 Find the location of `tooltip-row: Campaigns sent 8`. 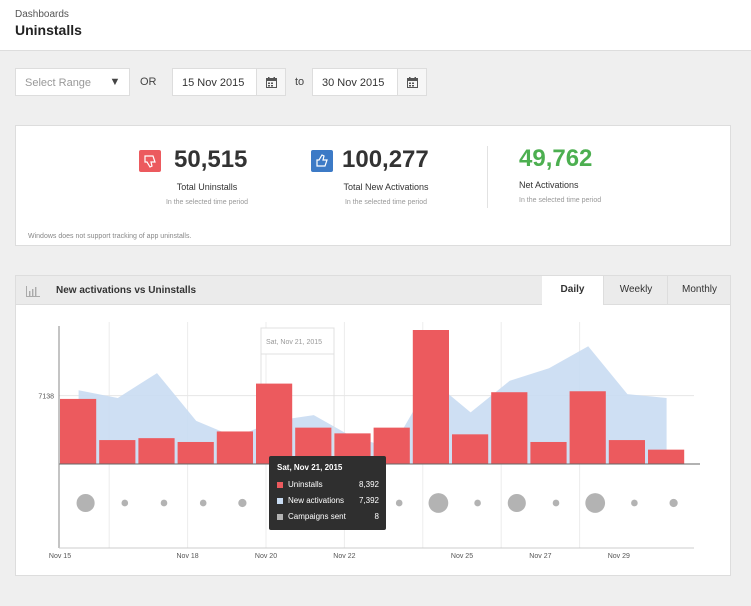

tooltip-row: Campaigns sent 8 is located at coordinates (328, 516).